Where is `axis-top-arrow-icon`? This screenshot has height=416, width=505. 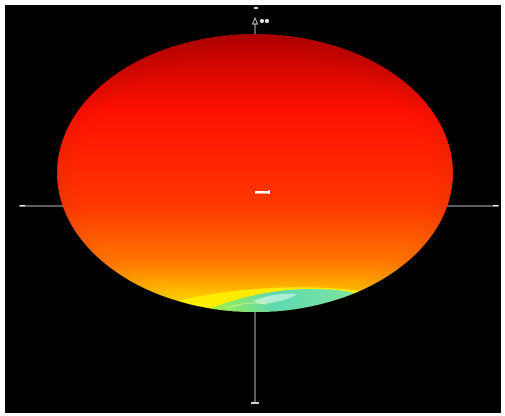 axis-top-arrow-icon is located at coordinates (255, 17).